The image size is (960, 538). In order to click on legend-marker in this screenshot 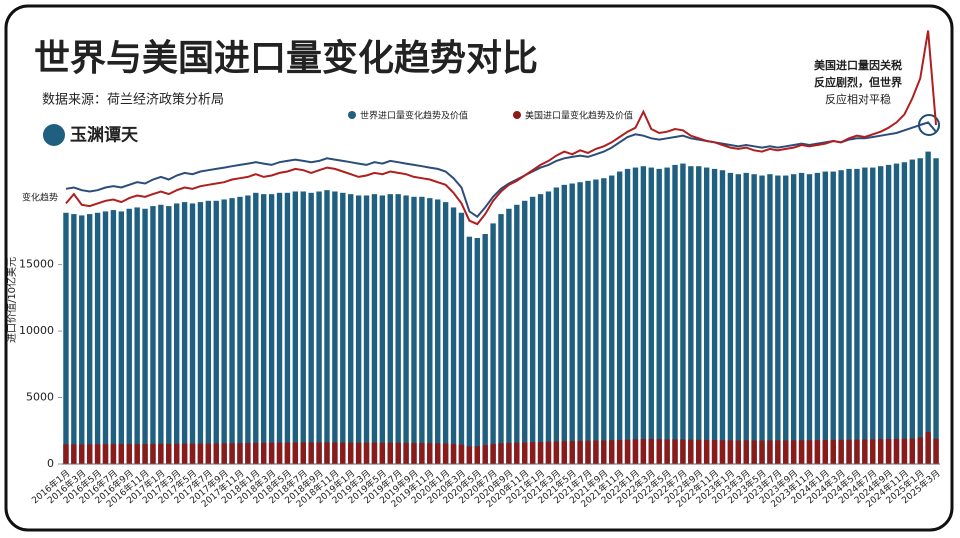, I will do `click(352, 115)`.